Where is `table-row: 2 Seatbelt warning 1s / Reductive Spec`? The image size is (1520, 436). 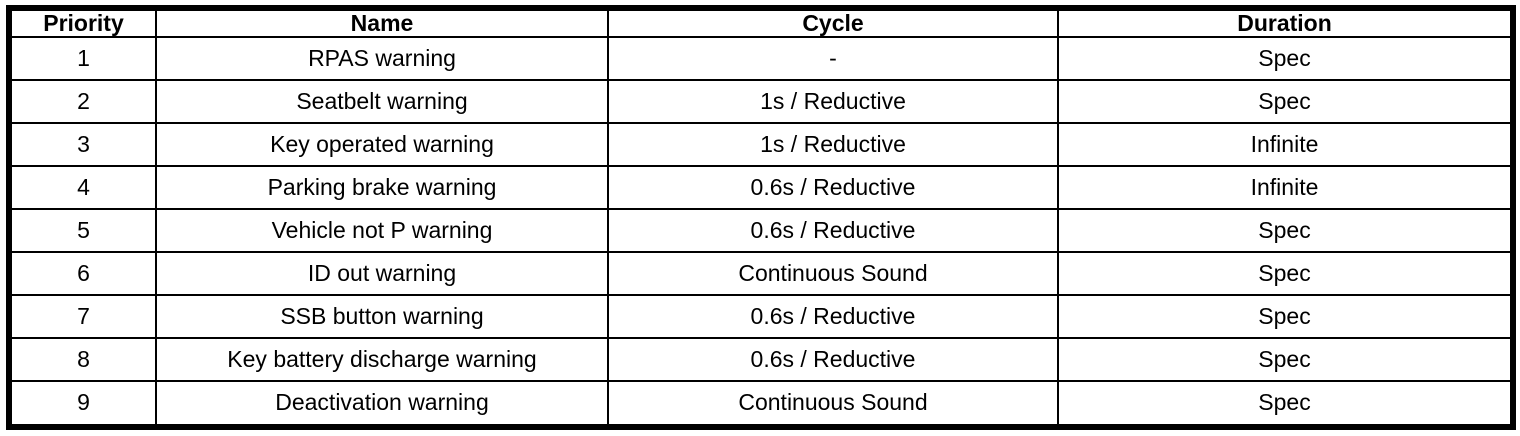 table-row: 2 Seatbelt warning 1s / Reductive Spec is located at coordinates (761, 102).